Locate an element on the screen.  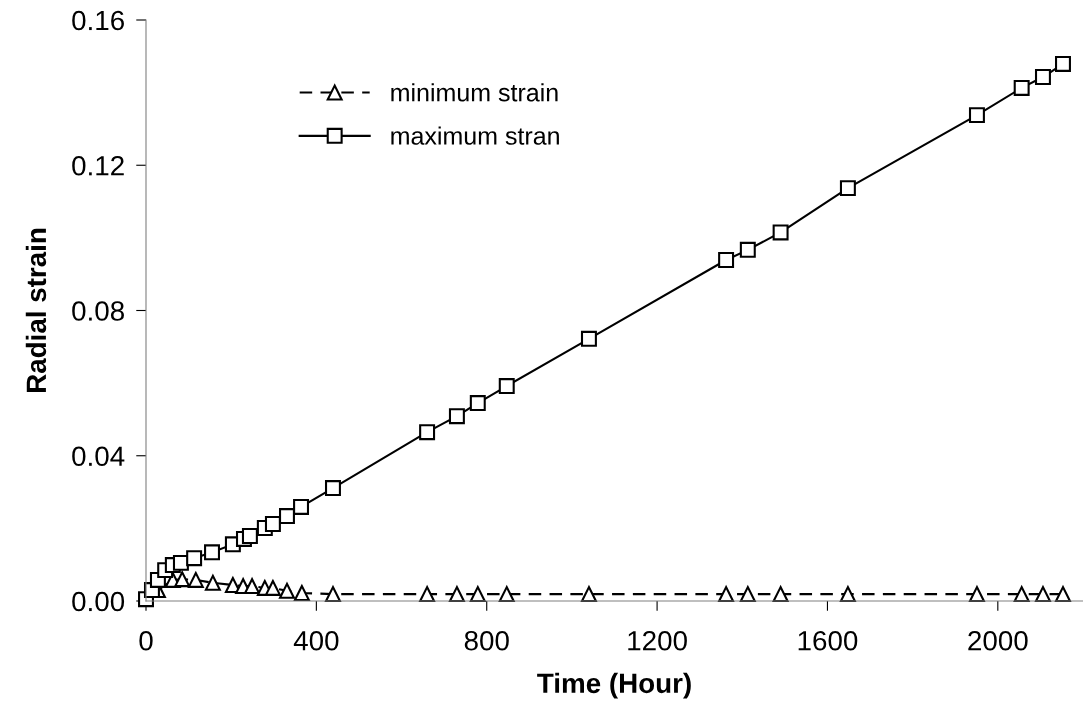
y-tick-label: 0.12 is located at coordinates (98, 165).